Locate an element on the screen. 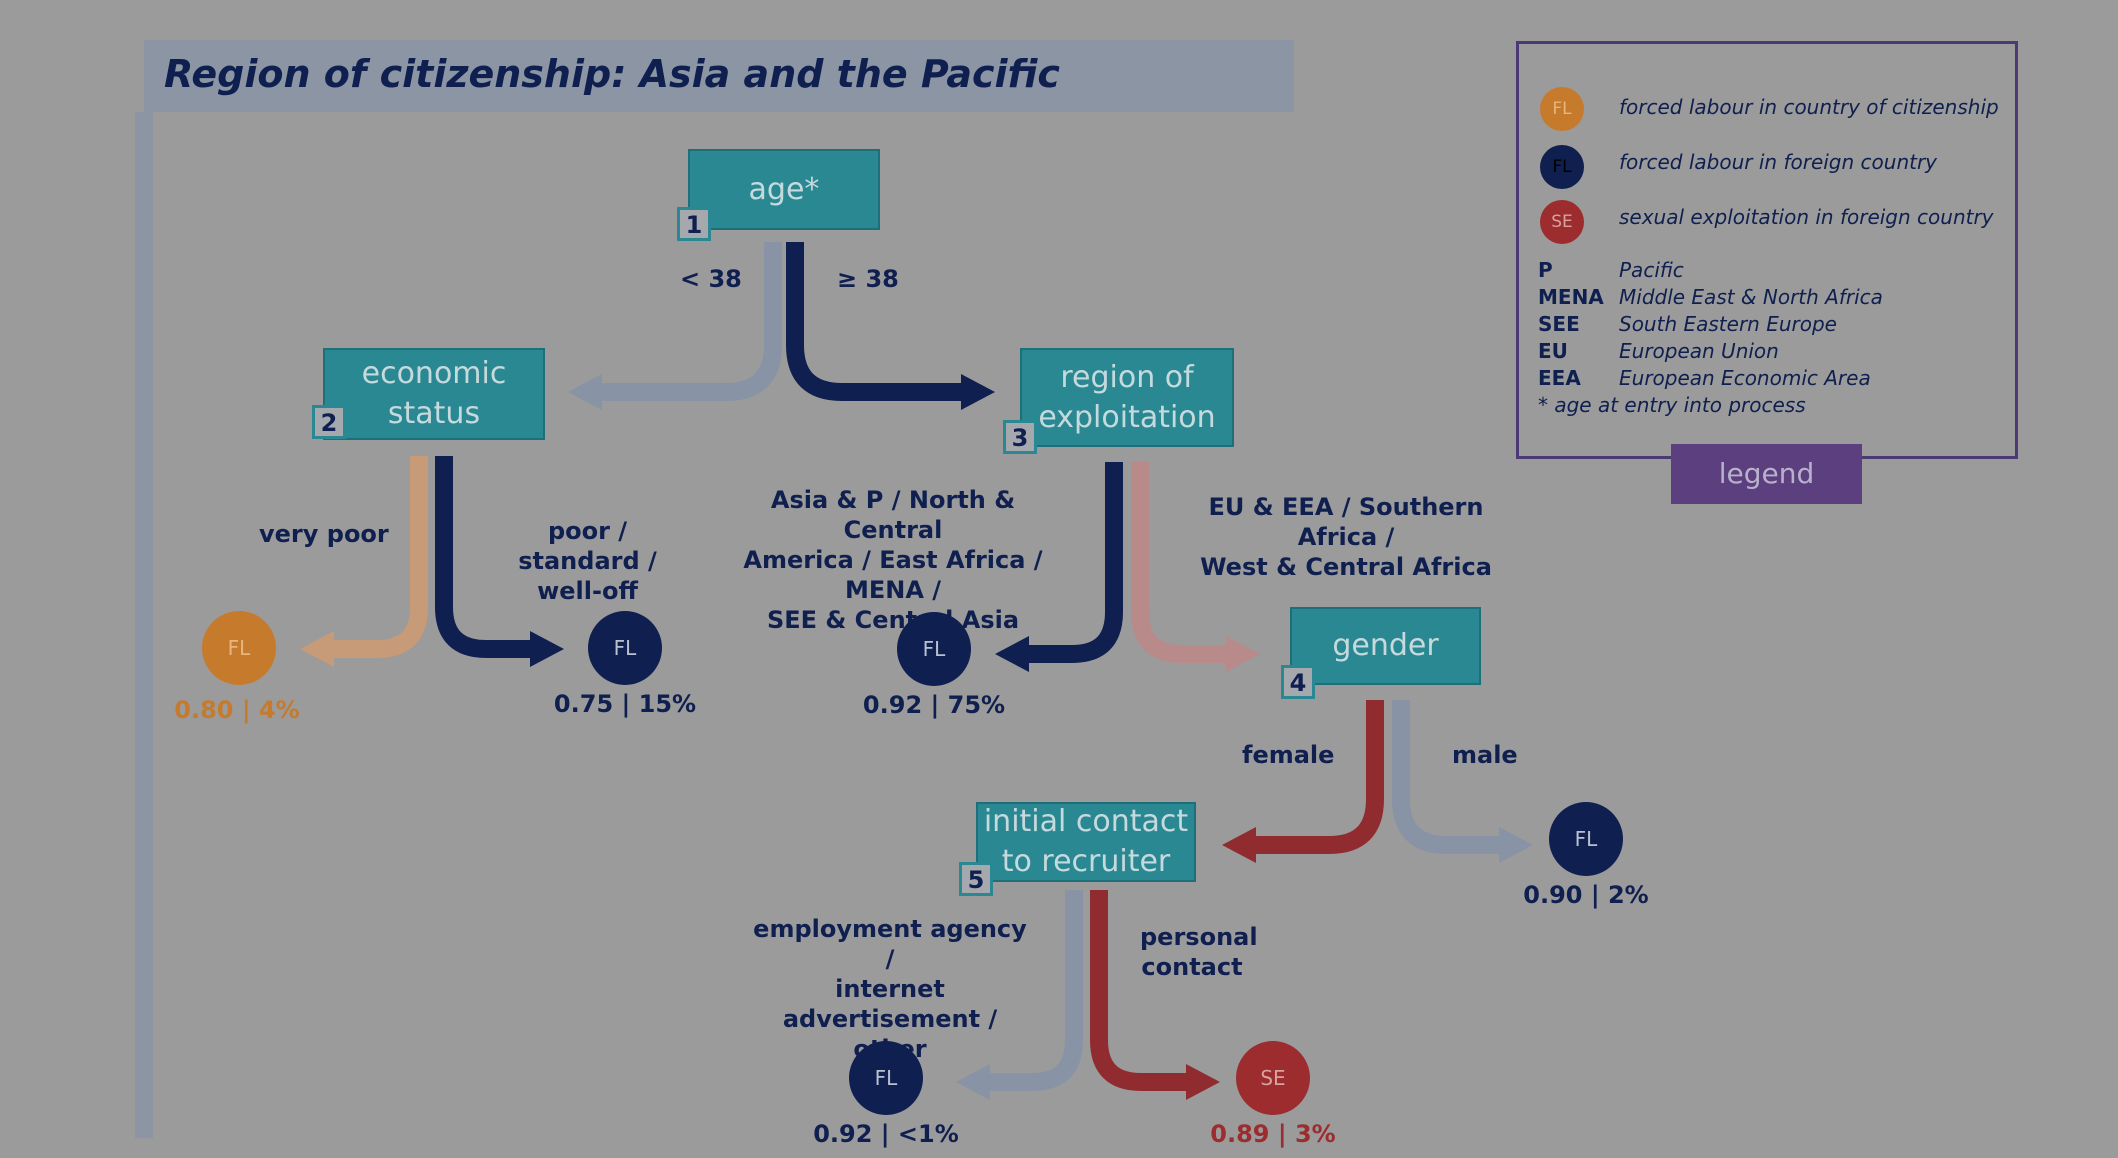 This screenshot has width=2118, height=1158. arrowhead-eu-regions is located at coordinates (1243, 654).